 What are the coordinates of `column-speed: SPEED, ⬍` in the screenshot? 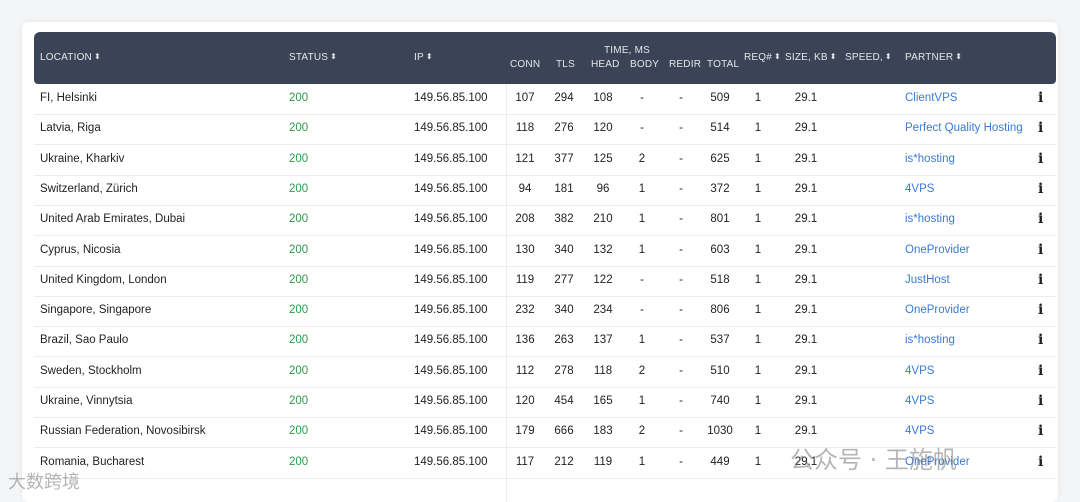 It's located at (868, 57).